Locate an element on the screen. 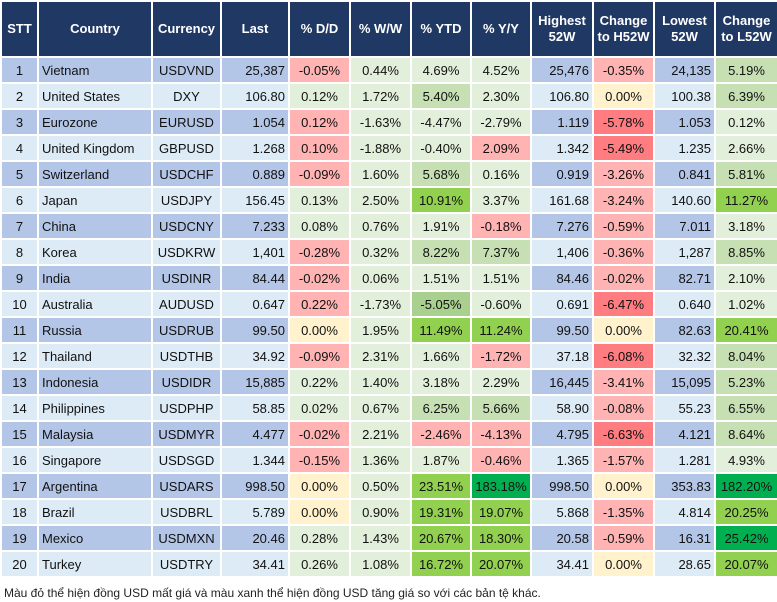  cell-cl52: 4.93% is located at coordinates (745, 460).